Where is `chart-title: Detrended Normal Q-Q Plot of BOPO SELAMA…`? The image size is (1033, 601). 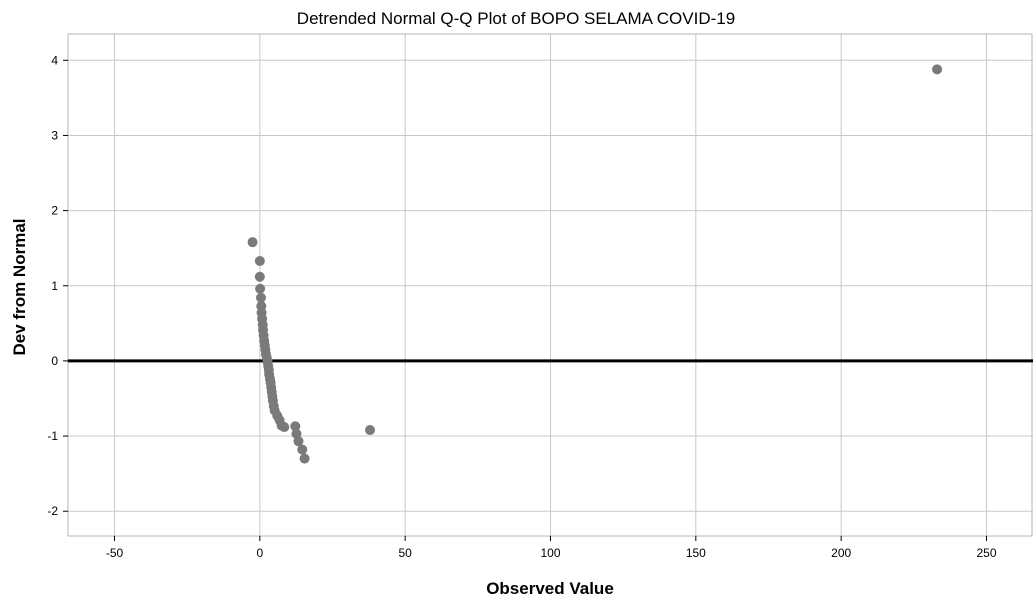
chart-title: Detrended Normal Q-Q Plot of BOPO SELAMA… is located at coordinates (516, 18).